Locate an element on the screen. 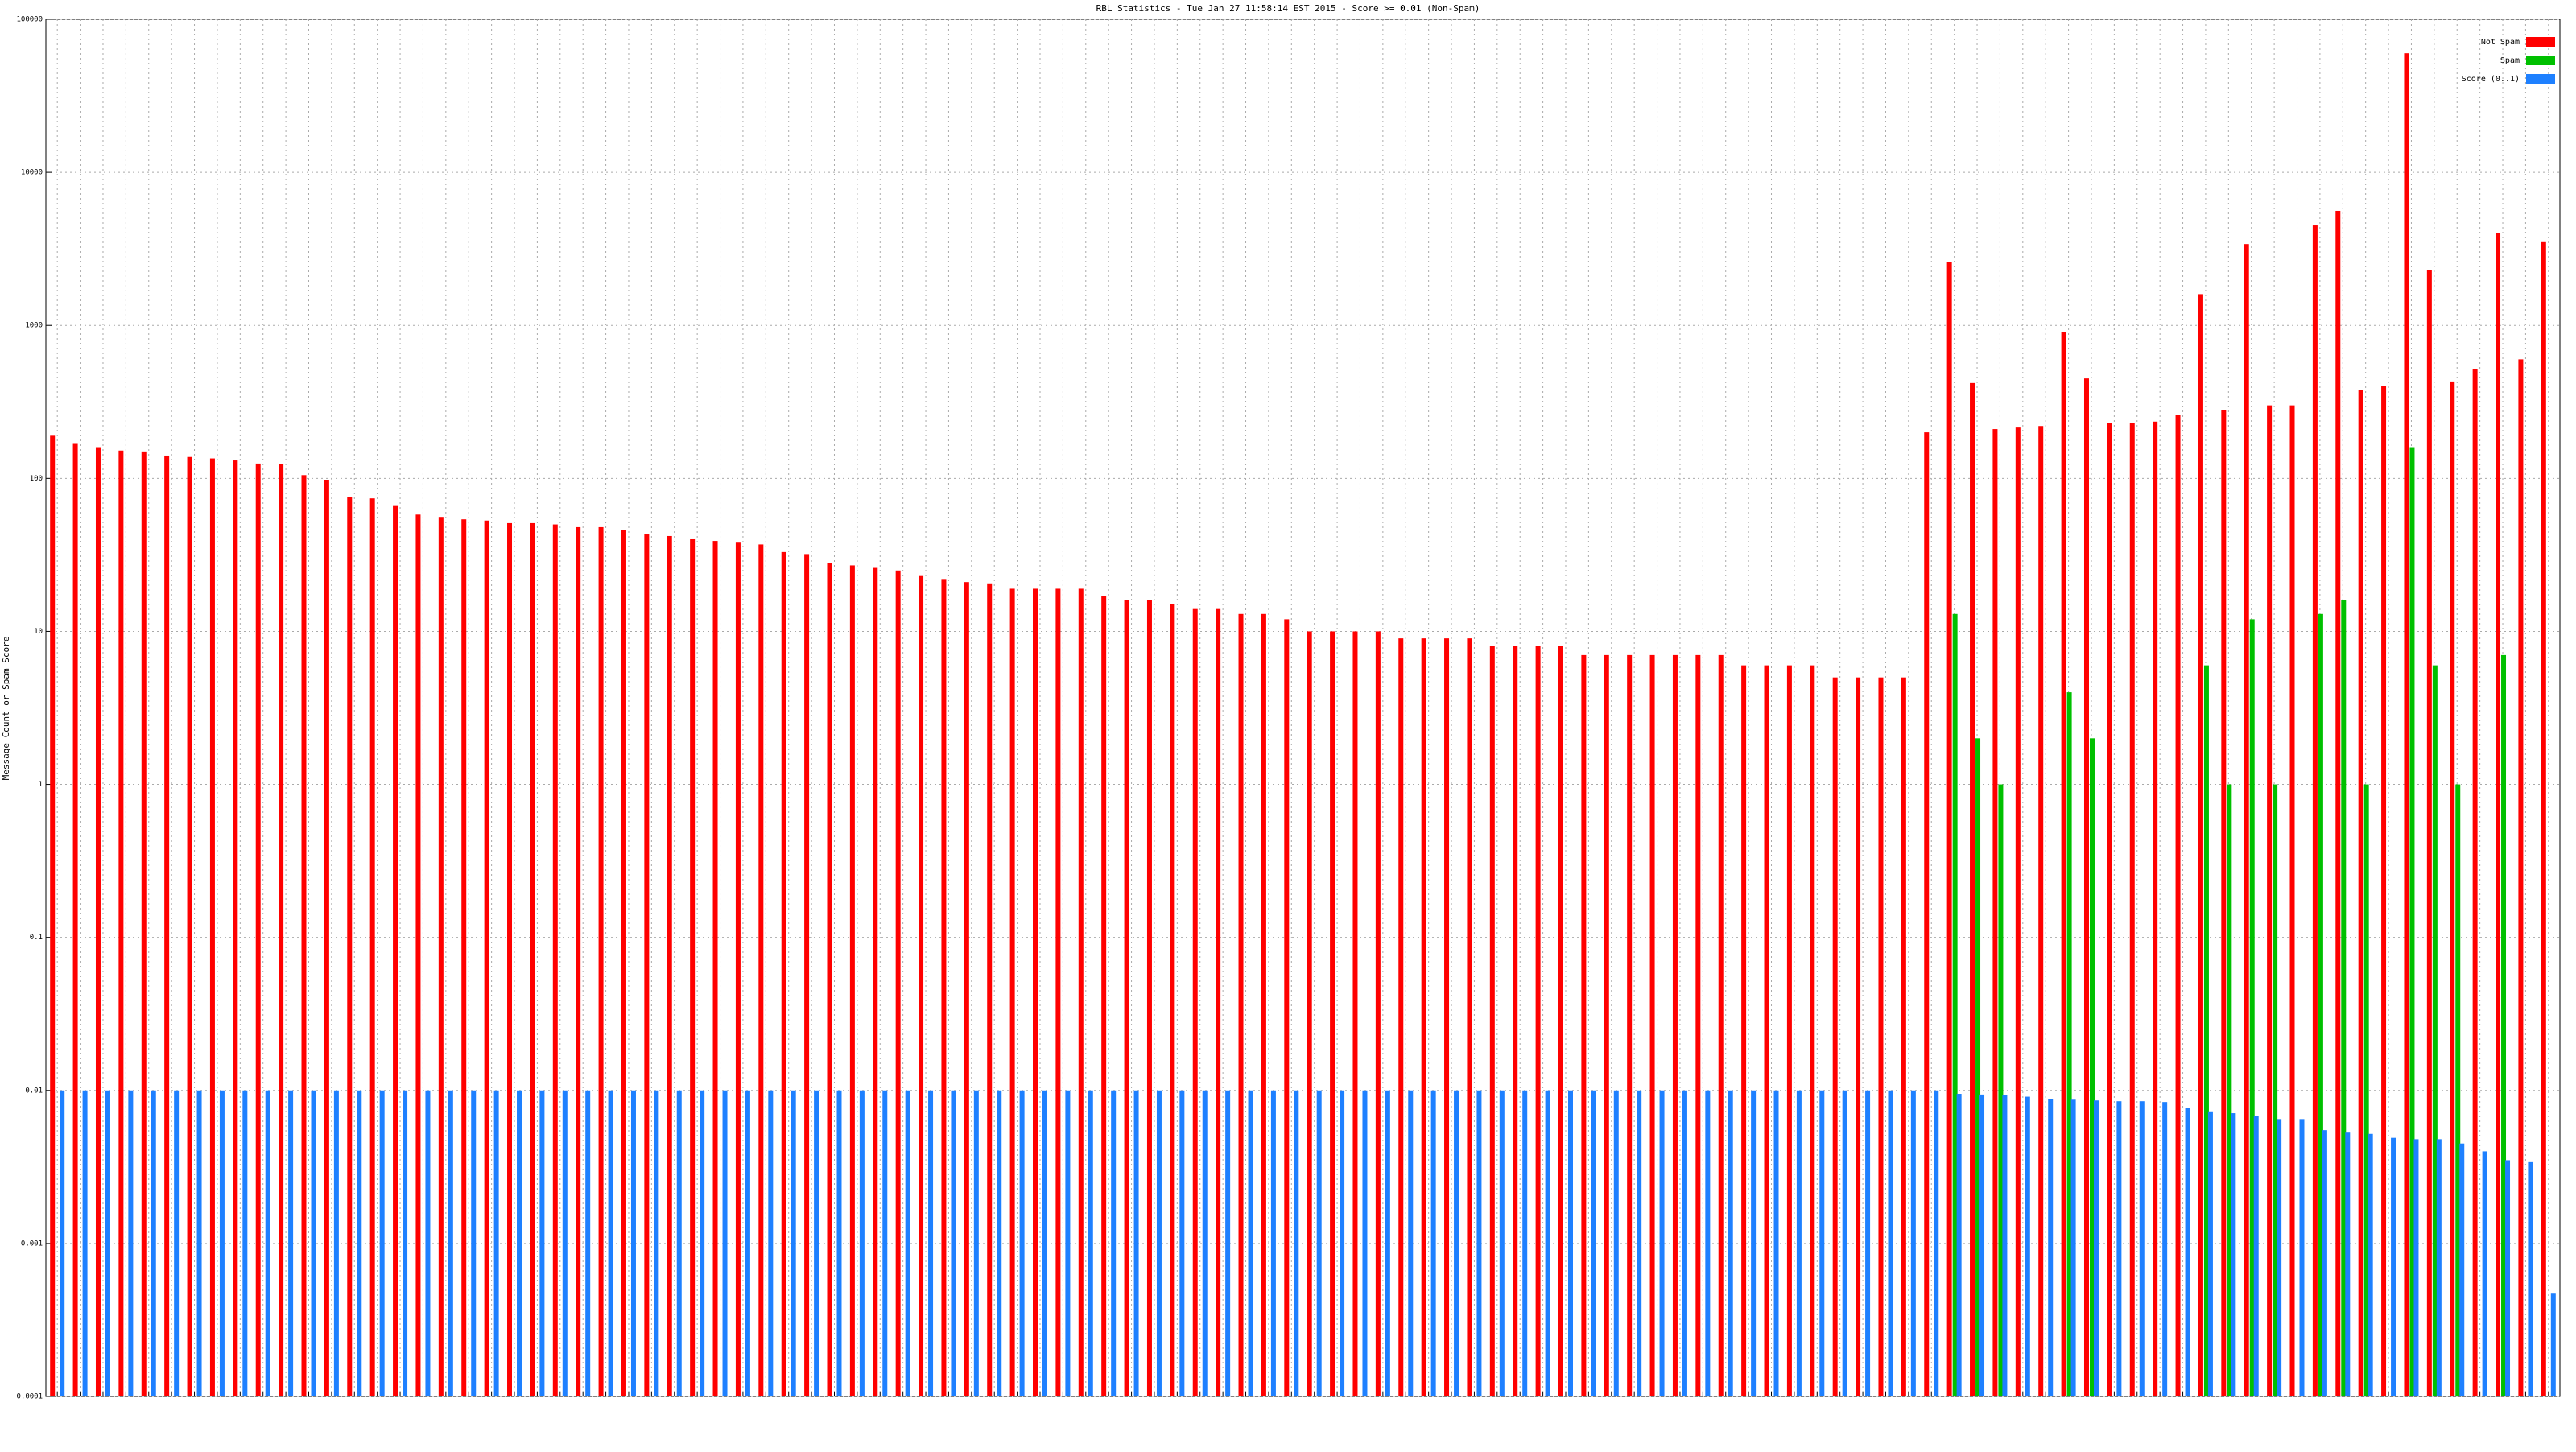 The width and height of the screenshot is (2576, 1452). y-tick-label: 0.01 is located at coordinates (34, 1091).